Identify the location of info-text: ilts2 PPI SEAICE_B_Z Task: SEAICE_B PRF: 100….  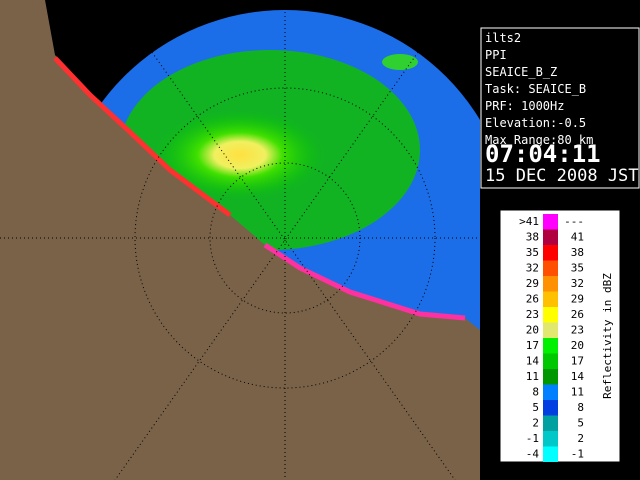
(539, 89).